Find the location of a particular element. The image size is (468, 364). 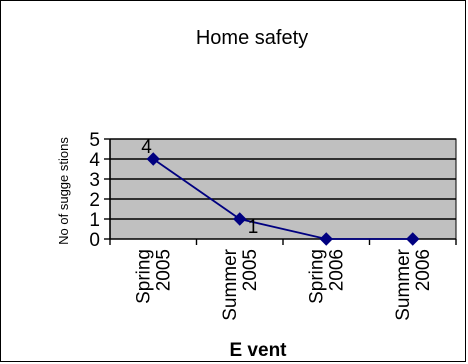

x-tick-label: Spring 2006 is located at coordinates (326, 276).